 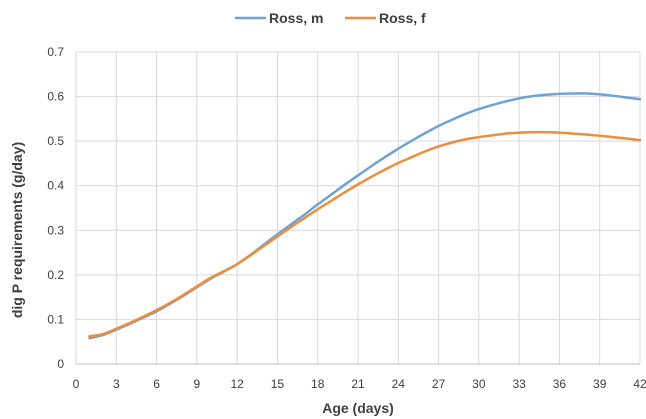 I want to click on x-tick-label: 27, so click(x=439, y=384).